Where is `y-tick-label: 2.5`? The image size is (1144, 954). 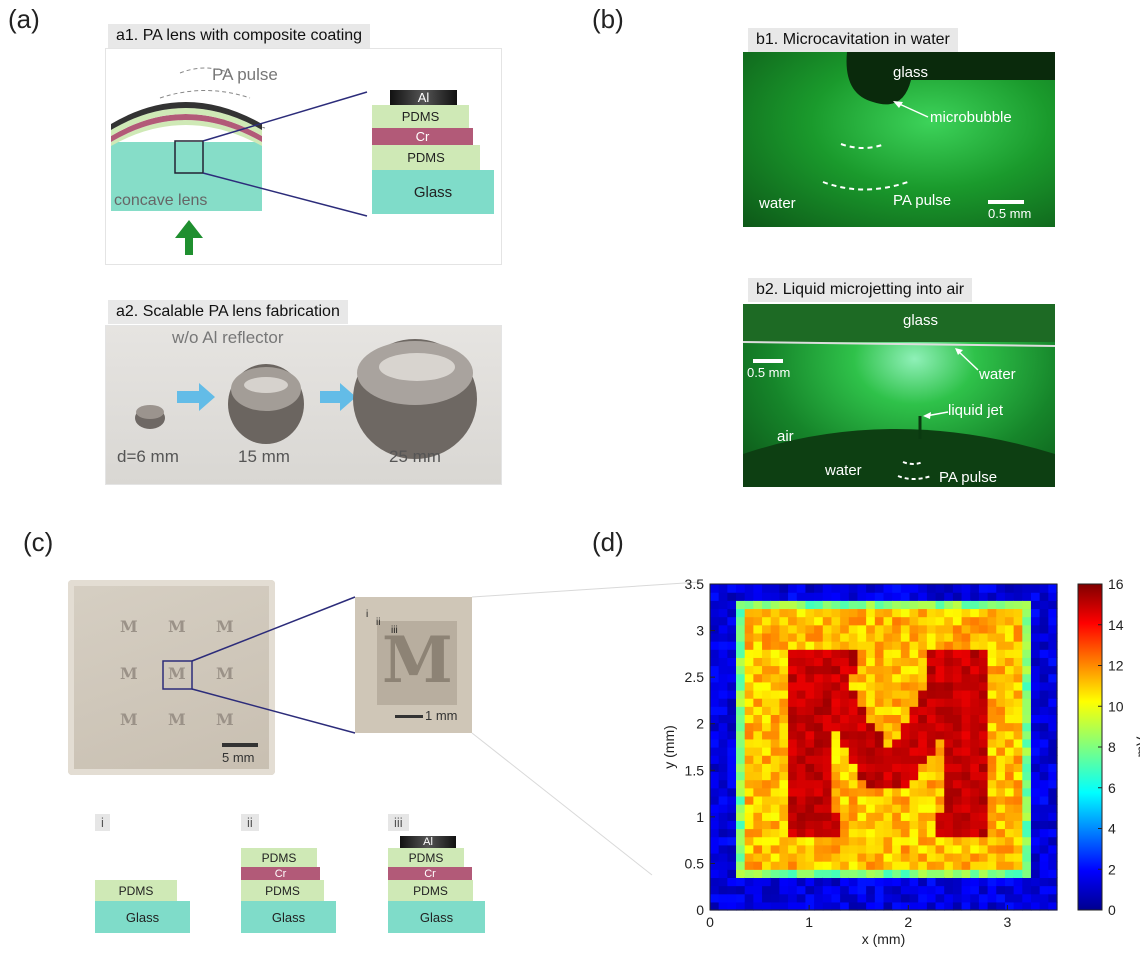
y-tick-label: 2.5 is located at coordinates (695, 677).